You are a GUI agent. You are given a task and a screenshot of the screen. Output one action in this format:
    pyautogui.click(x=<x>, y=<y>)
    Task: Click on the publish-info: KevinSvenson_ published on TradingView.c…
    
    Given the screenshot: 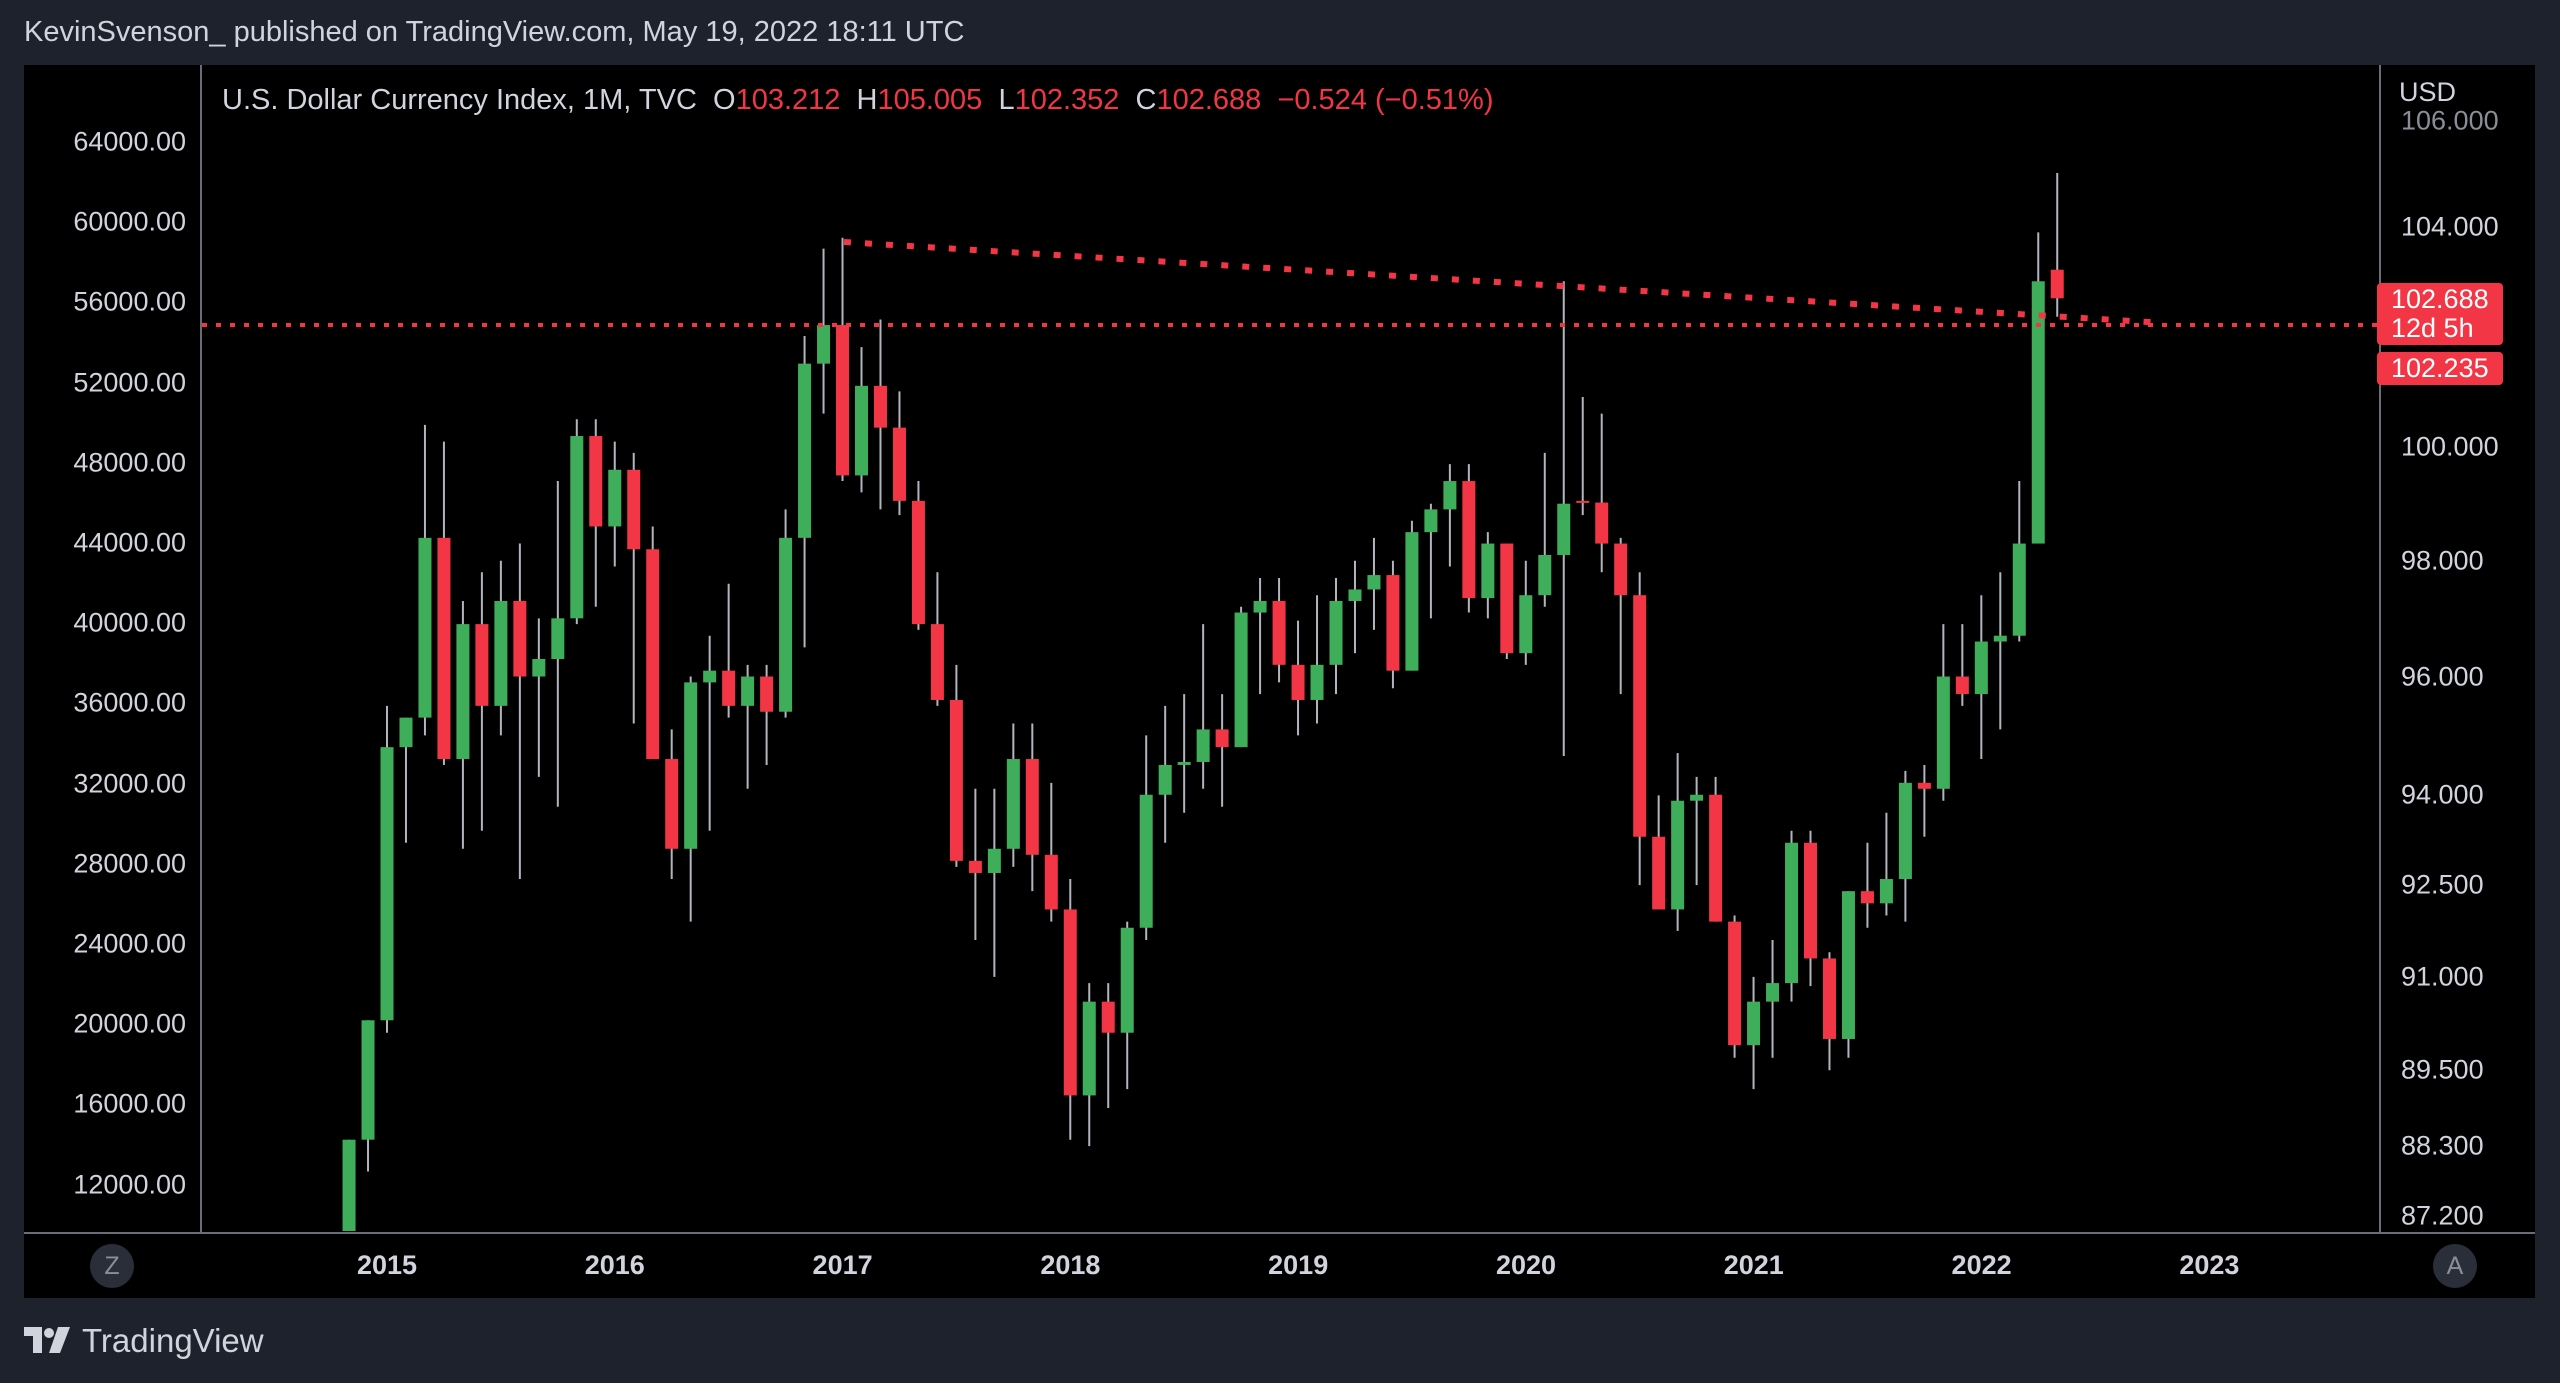 What is the action you would take?
    pyautogui.click(x=494, y=32)
    